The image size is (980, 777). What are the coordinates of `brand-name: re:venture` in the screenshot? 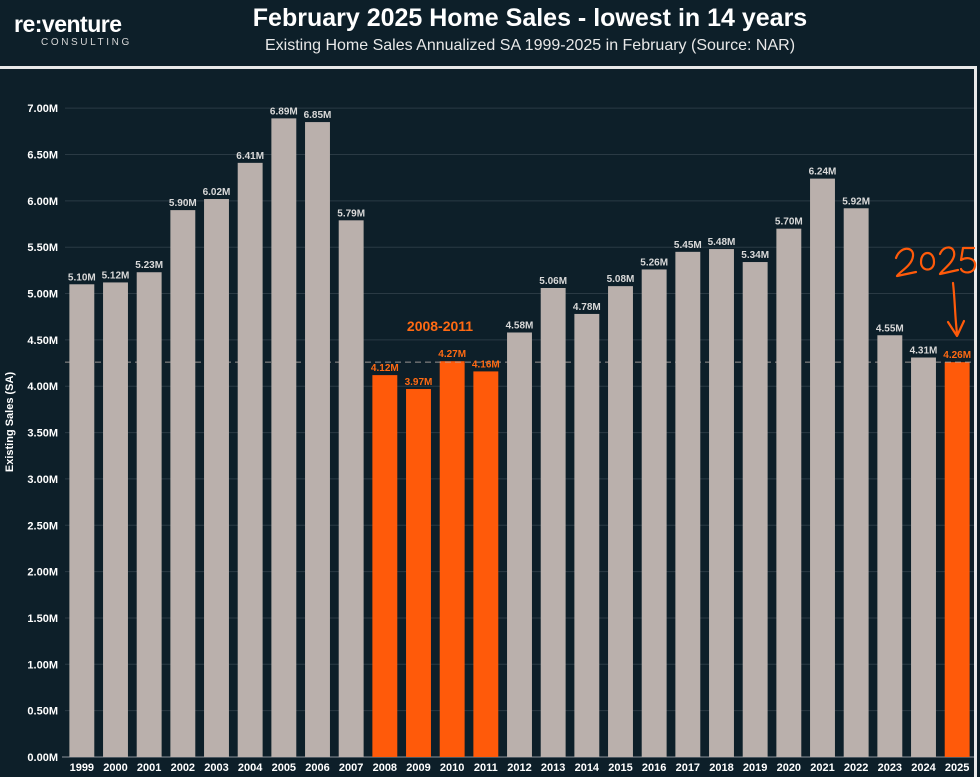 It's located at (68, 24).